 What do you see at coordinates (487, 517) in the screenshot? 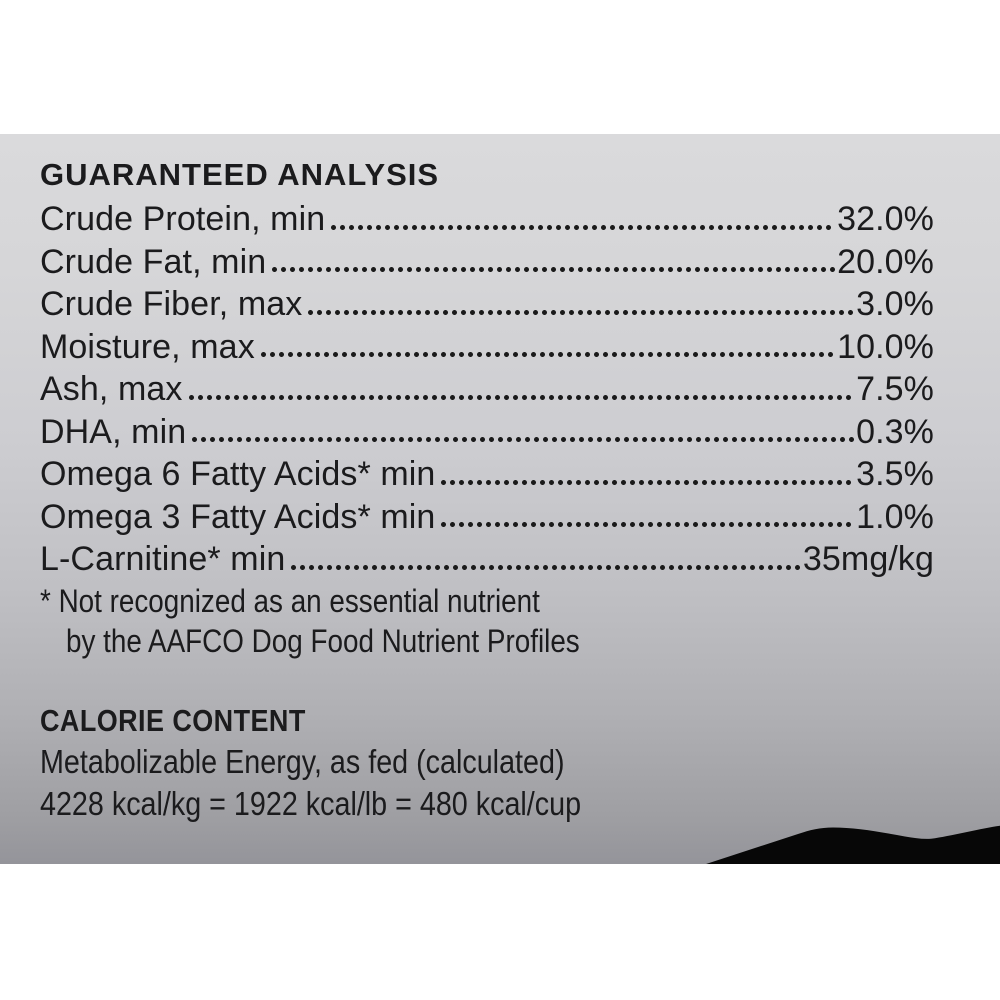
I see `nutrient-row-omega-3: Omega 3 Fatty Acids* min 1.0%` at bounding box center [487, 517].